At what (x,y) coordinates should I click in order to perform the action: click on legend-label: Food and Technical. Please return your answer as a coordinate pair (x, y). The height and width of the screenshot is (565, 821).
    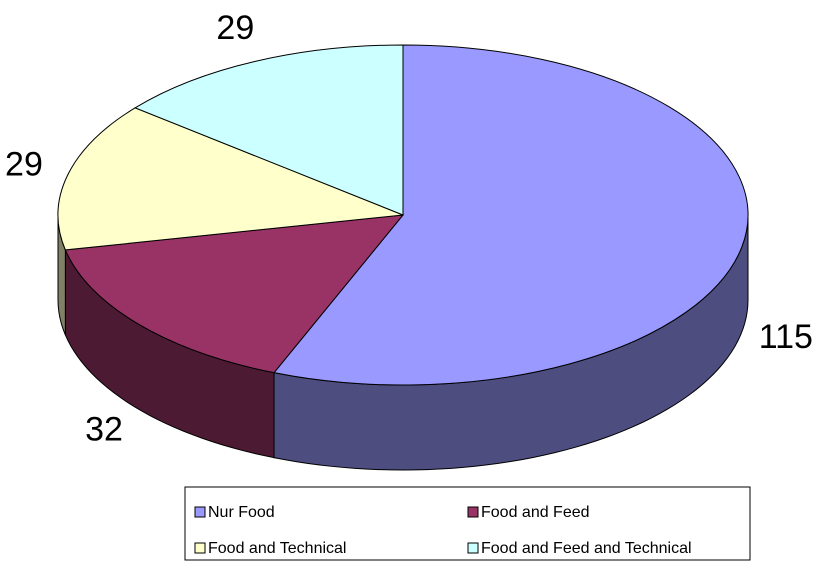
    Looking at the image, I should click on (277, 548).